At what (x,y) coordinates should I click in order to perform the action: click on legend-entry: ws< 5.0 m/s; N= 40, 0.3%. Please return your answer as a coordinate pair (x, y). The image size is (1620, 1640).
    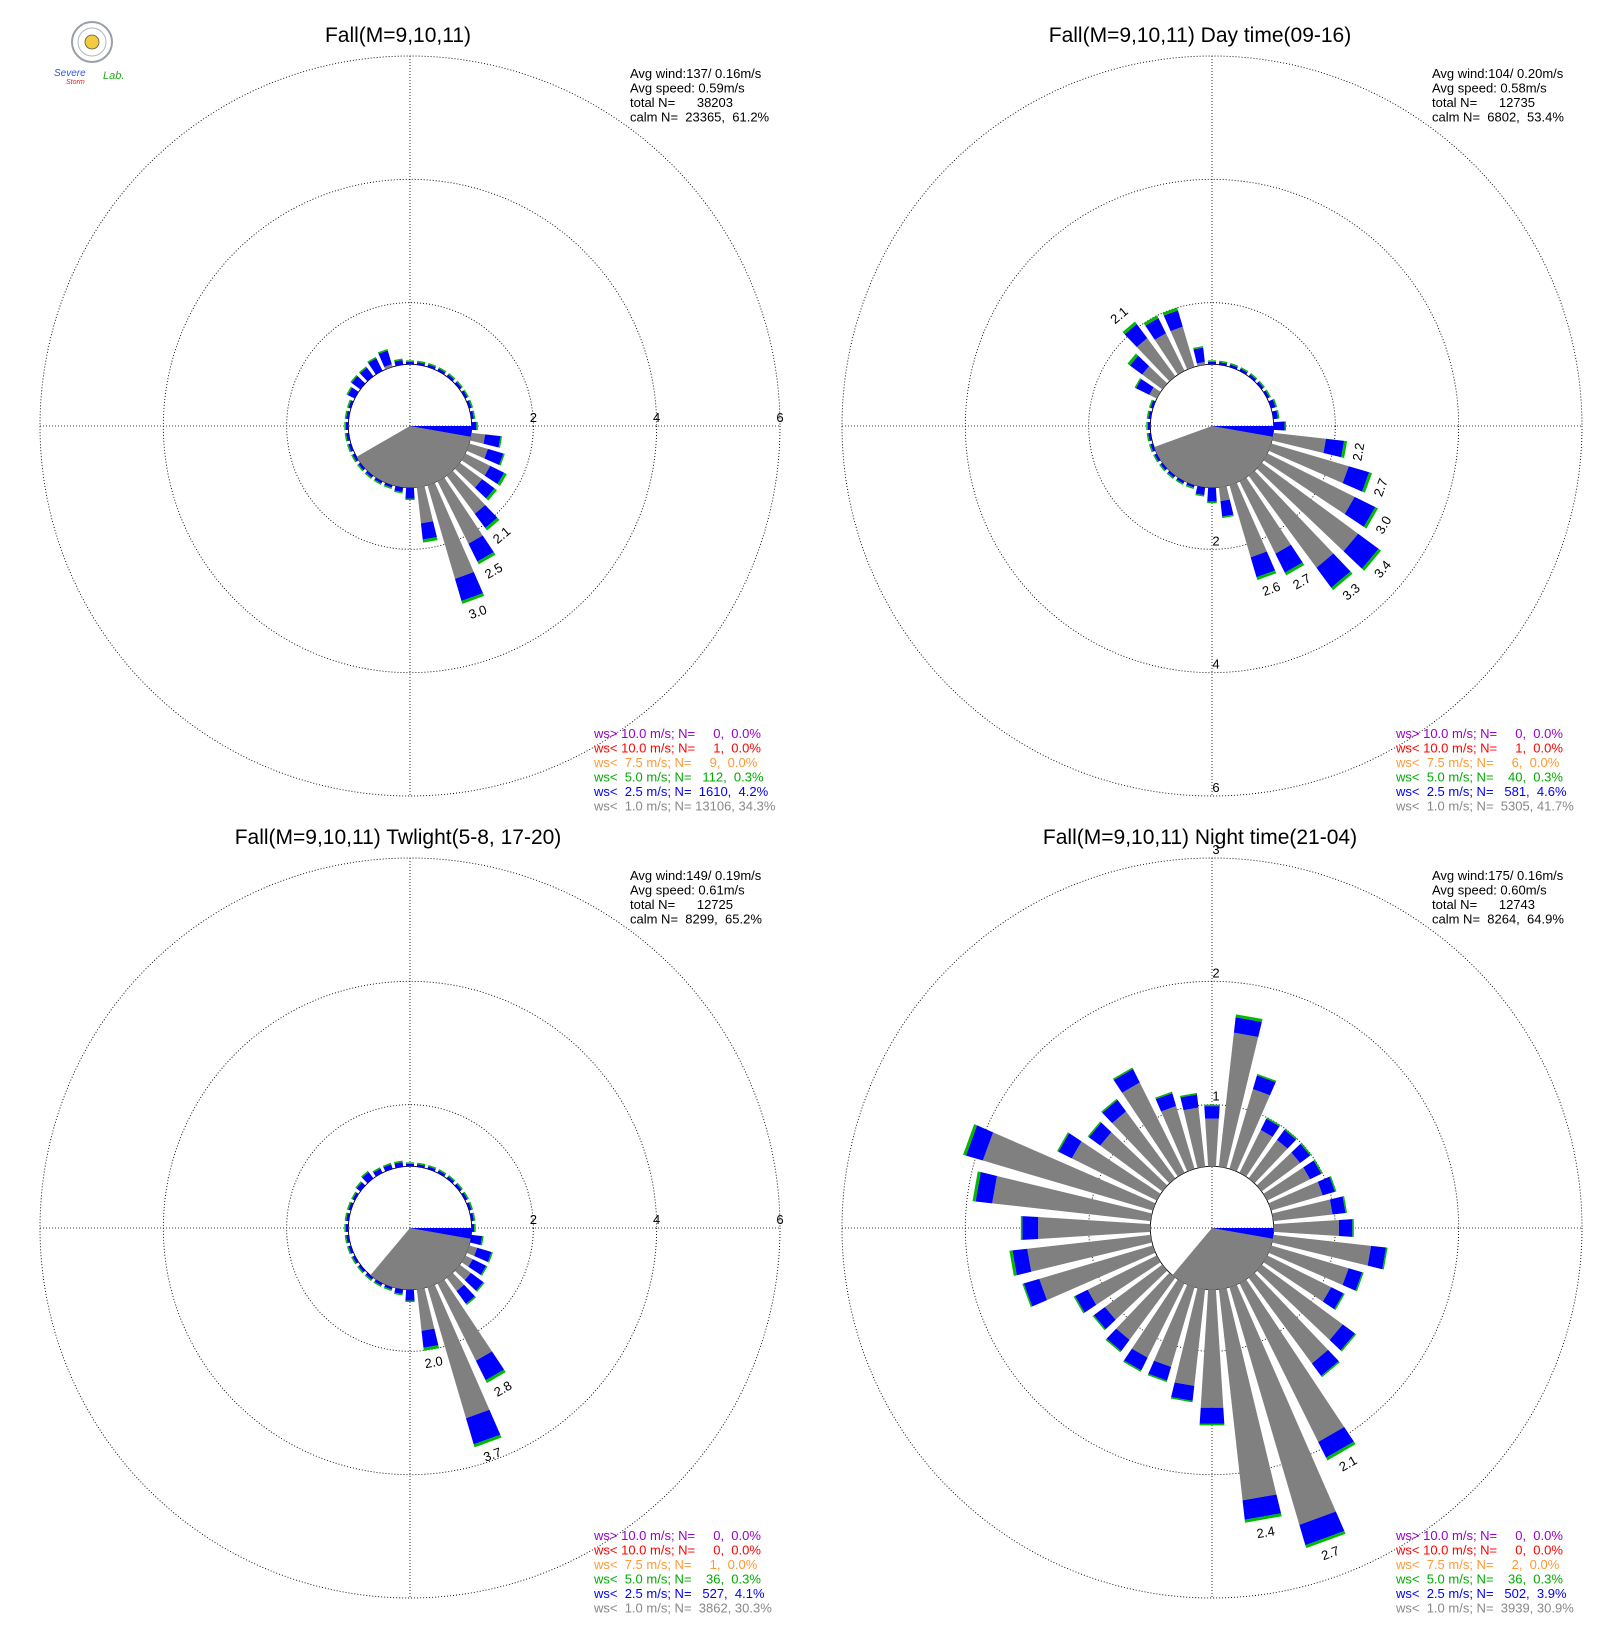
    Looking at the image, I should click on (1479, 777).